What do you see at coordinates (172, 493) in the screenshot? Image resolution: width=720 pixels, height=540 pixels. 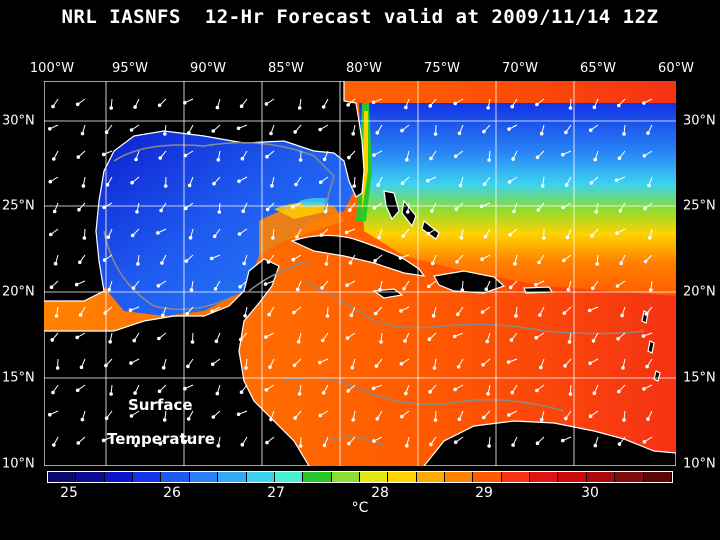 I see `colorbar-tick-label: 26` at bounding box center [172, 493].